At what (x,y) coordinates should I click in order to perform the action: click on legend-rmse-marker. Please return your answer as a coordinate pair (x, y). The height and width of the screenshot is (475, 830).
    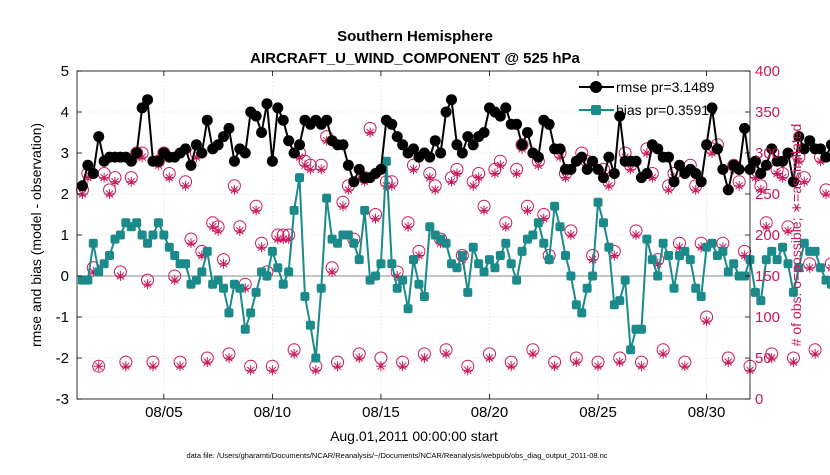
    Looking at the image, I should click on (596, 87).